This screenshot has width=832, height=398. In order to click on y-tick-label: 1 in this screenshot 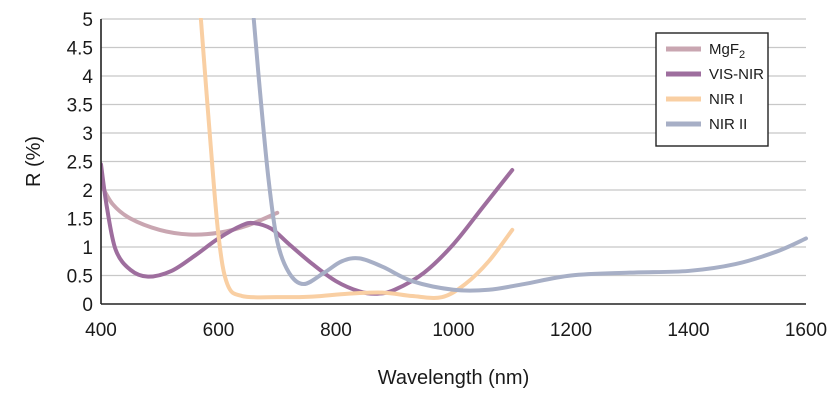, I will do `click(87, 248)`.